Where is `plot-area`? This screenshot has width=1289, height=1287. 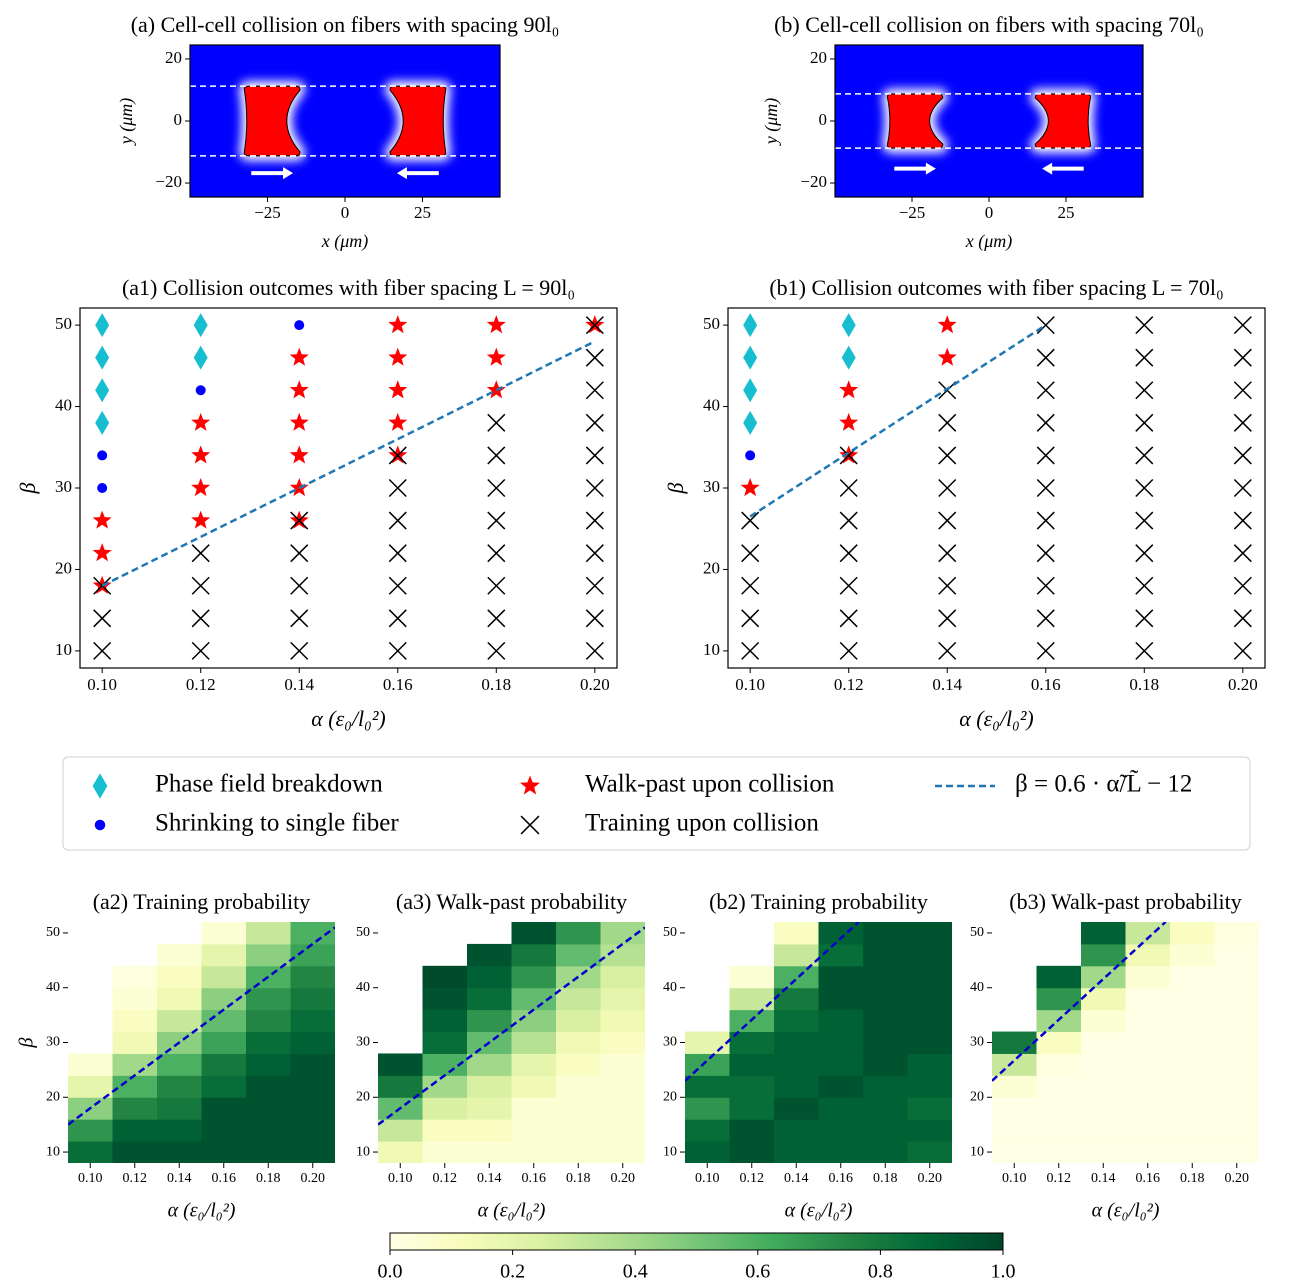 plot-area is located at coordinates (996, 486).